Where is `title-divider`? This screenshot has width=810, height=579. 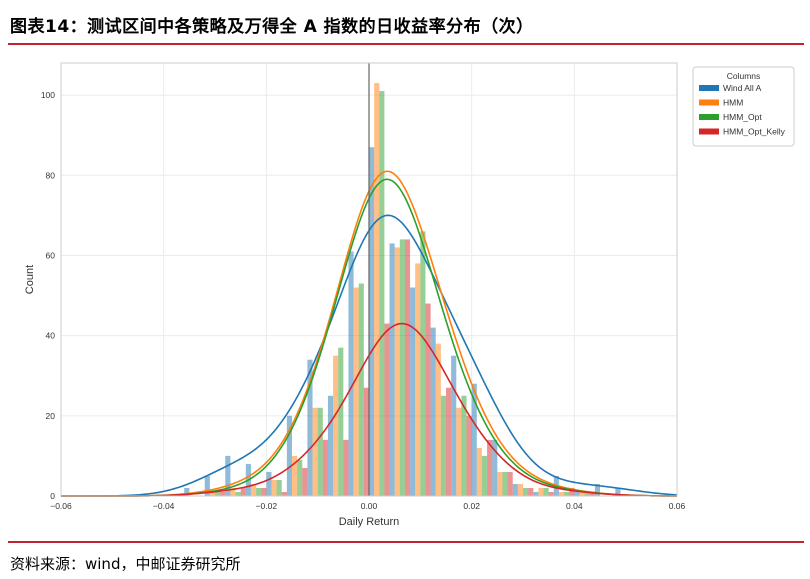
title-divider is located at coordinates (406, 44).